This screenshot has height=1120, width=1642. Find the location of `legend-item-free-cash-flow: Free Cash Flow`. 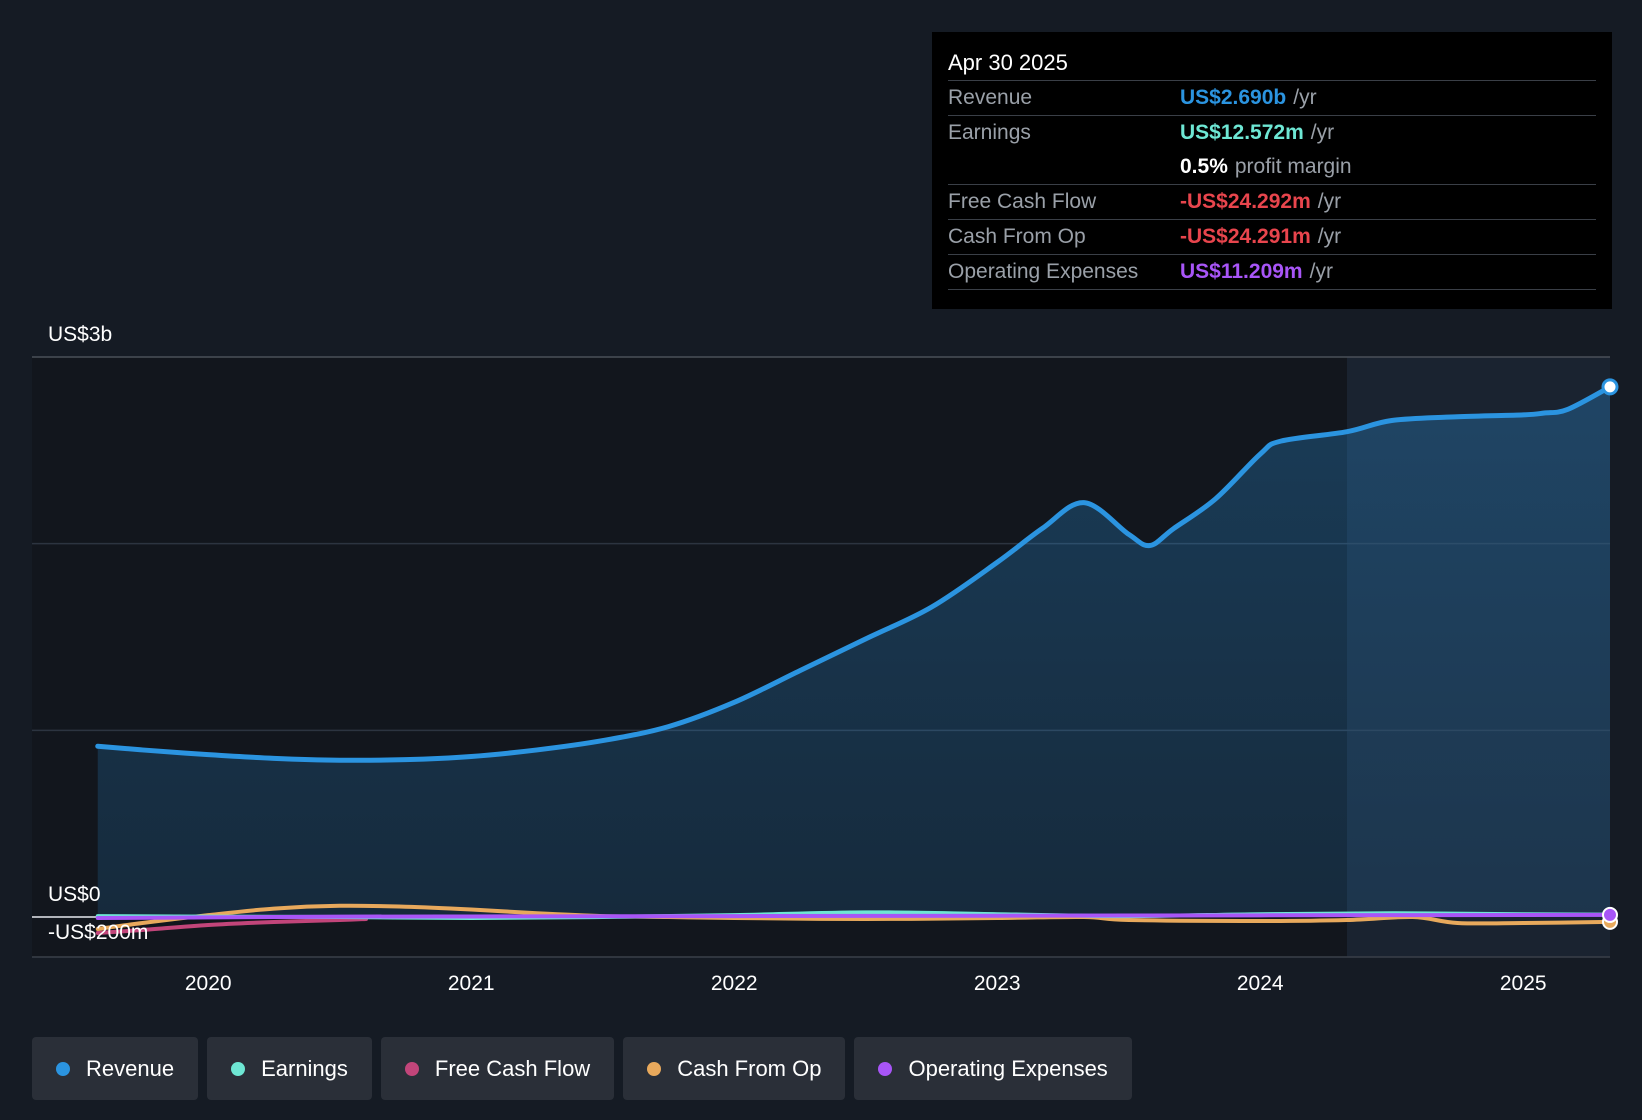

legend-item-free-cash-flow: Free Cash Flow is located at coordinates (497, 1068).